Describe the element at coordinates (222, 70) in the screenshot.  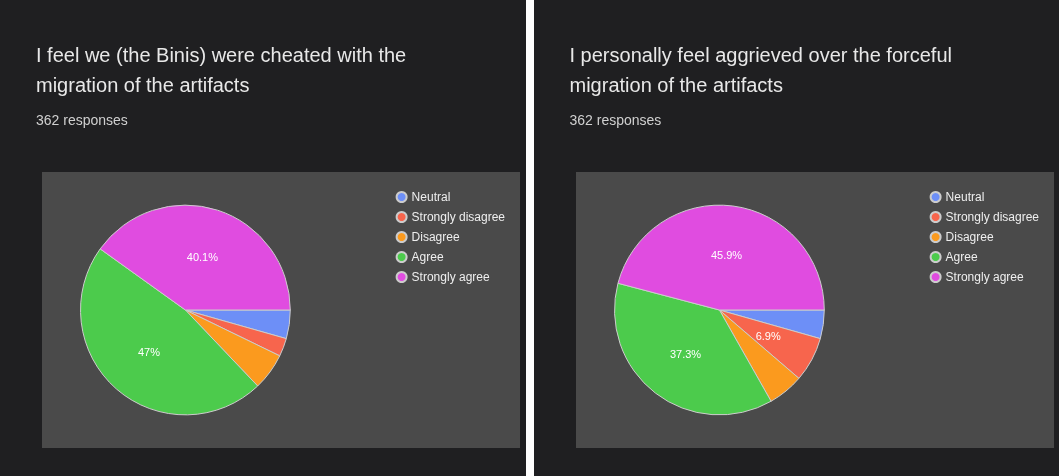
I see `chart-title: I feel we (the Binis) were cheated with the migration of the artifacts` at that location.